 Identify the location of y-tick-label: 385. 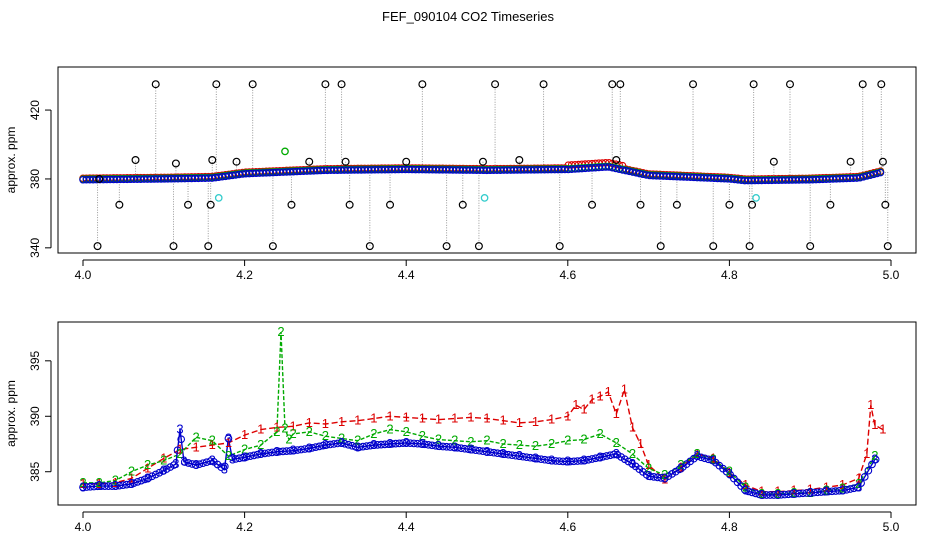
(35, 471).